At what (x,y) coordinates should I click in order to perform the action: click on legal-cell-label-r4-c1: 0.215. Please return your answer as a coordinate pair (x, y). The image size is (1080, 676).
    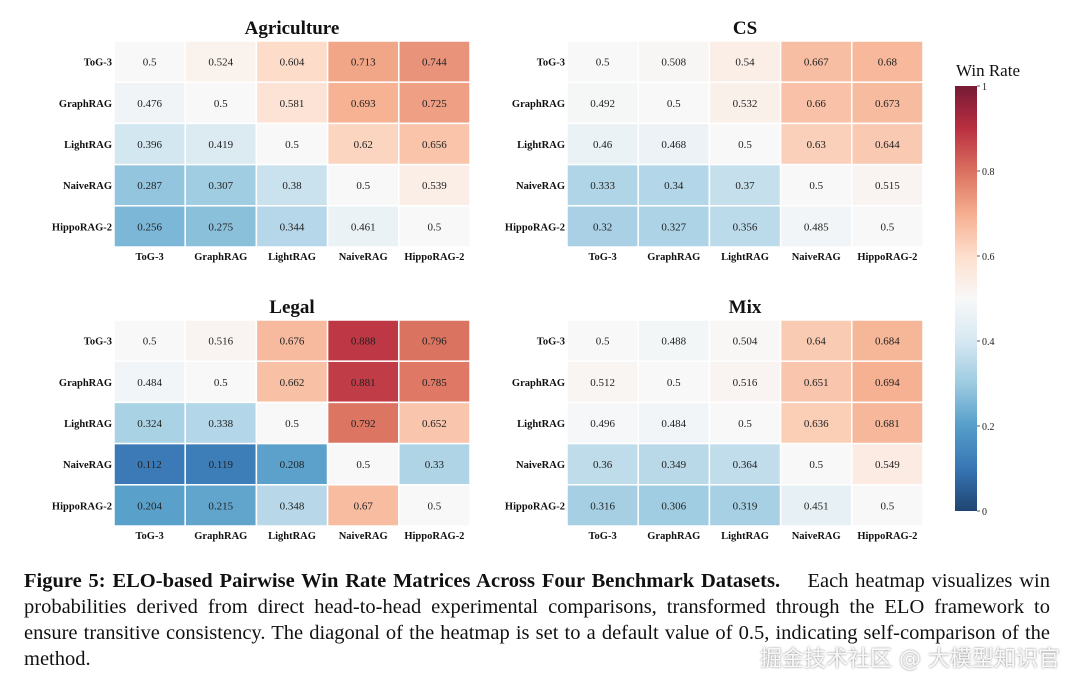
    Looking at the image, I should click on (220, 506).